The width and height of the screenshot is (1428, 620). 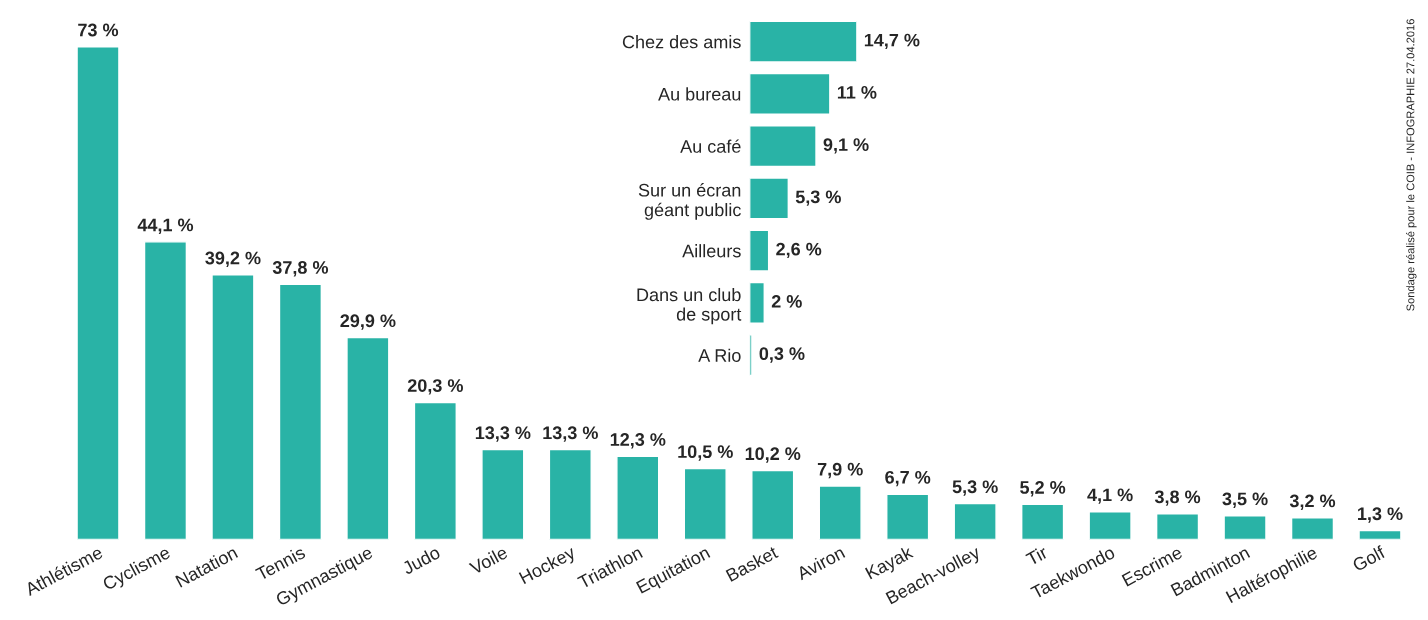 What do you see at coordinates (1245, 500) in the screenshot?
I see `data-label: 3,5 %` at bounding box center [1245, 500].